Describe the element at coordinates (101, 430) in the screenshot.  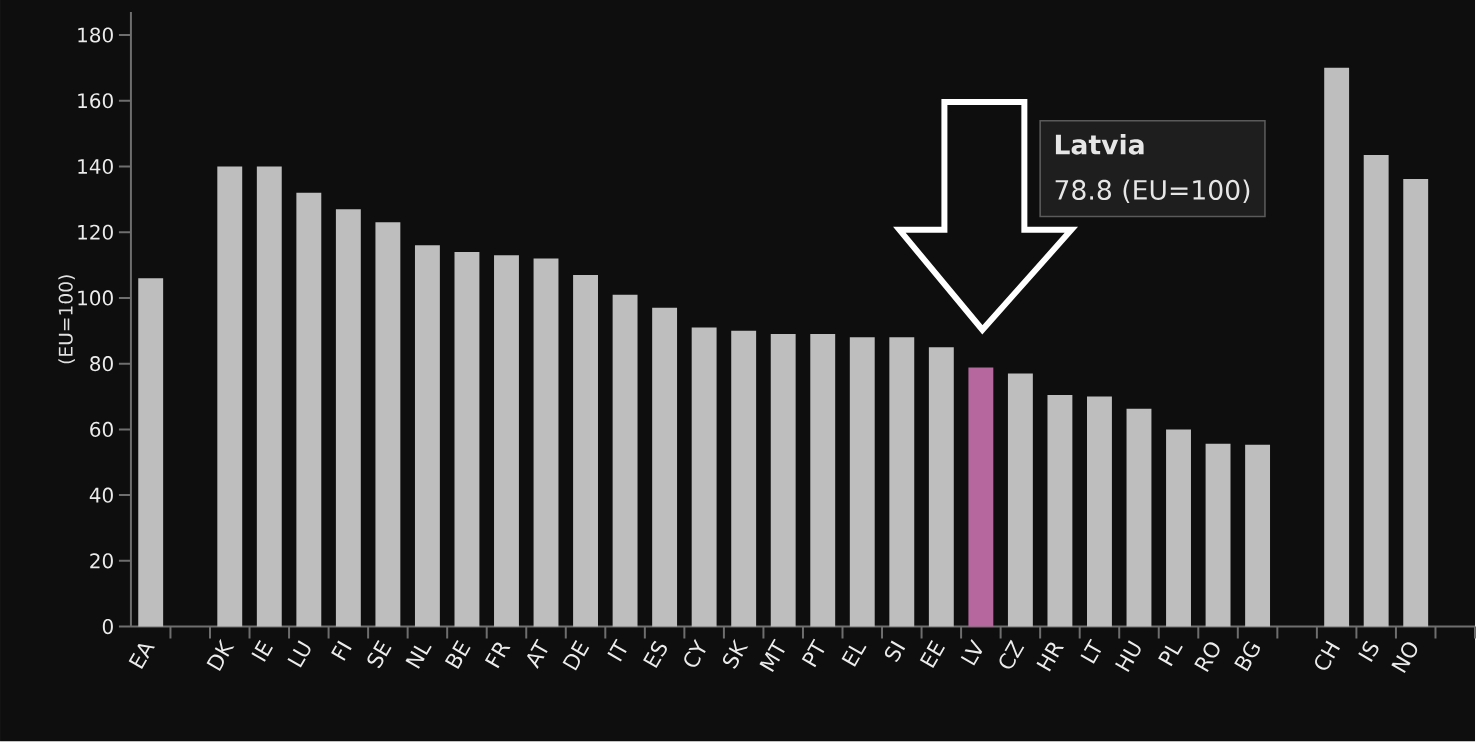
I see `y-tick-label: 60` at that location.